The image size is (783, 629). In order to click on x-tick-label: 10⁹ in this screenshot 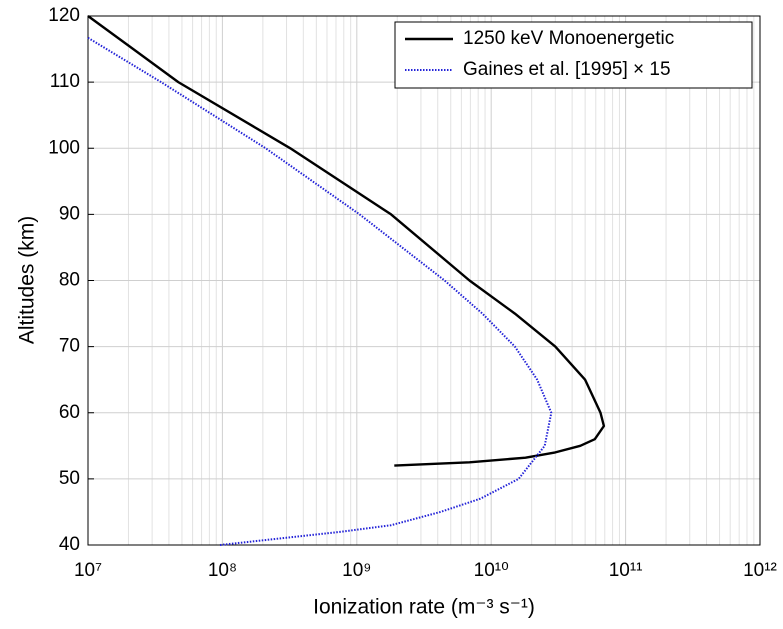, I will do `click(356, 570)`.